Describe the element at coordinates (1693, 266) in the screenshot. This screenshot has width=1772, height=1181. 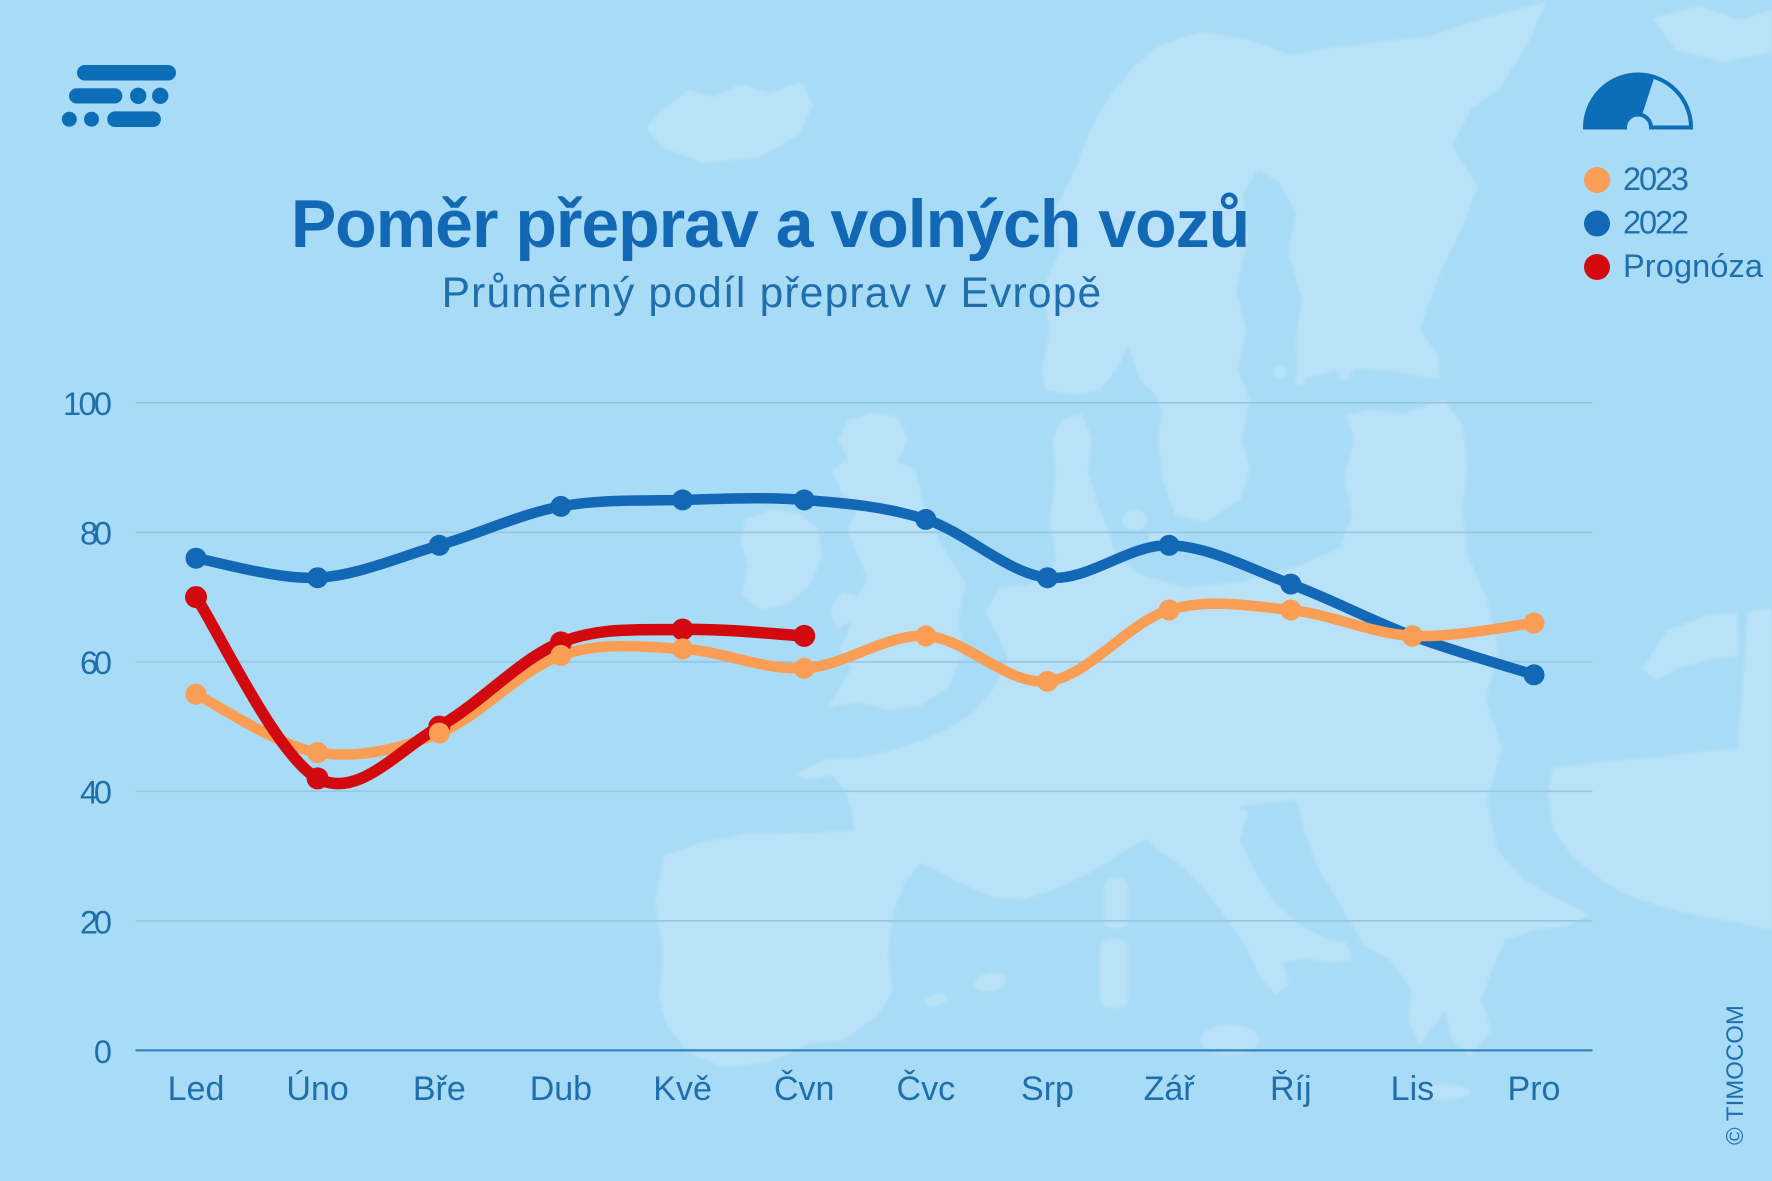
I see `svg-text: Prognóza` at that location.